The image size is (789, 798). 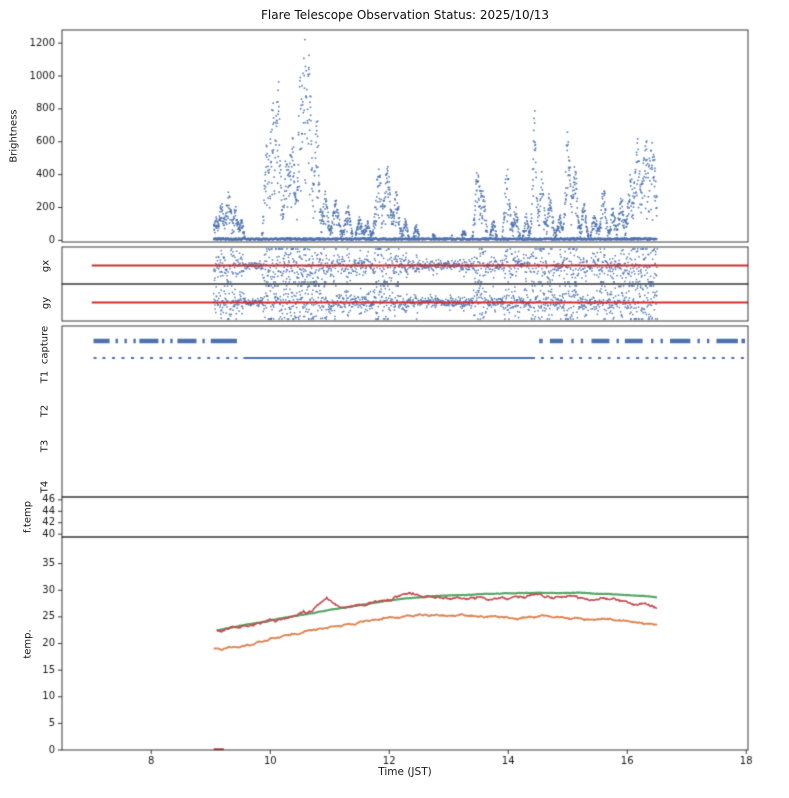 I want to click on y-axis-label-capture-row-t2: T2, so click(x=45, y=411).